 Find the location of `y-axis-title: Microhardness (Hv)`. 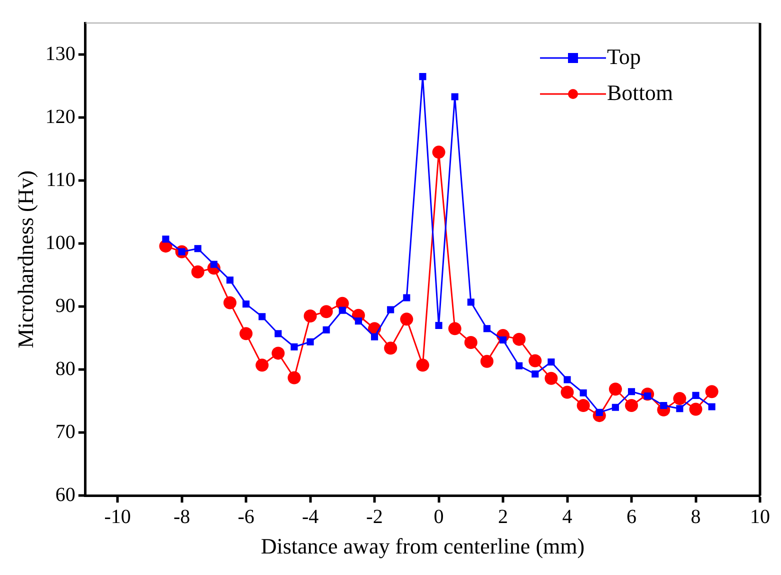

y-axis-title: Microhardness (Hv) is located at coordinates (25, 259).